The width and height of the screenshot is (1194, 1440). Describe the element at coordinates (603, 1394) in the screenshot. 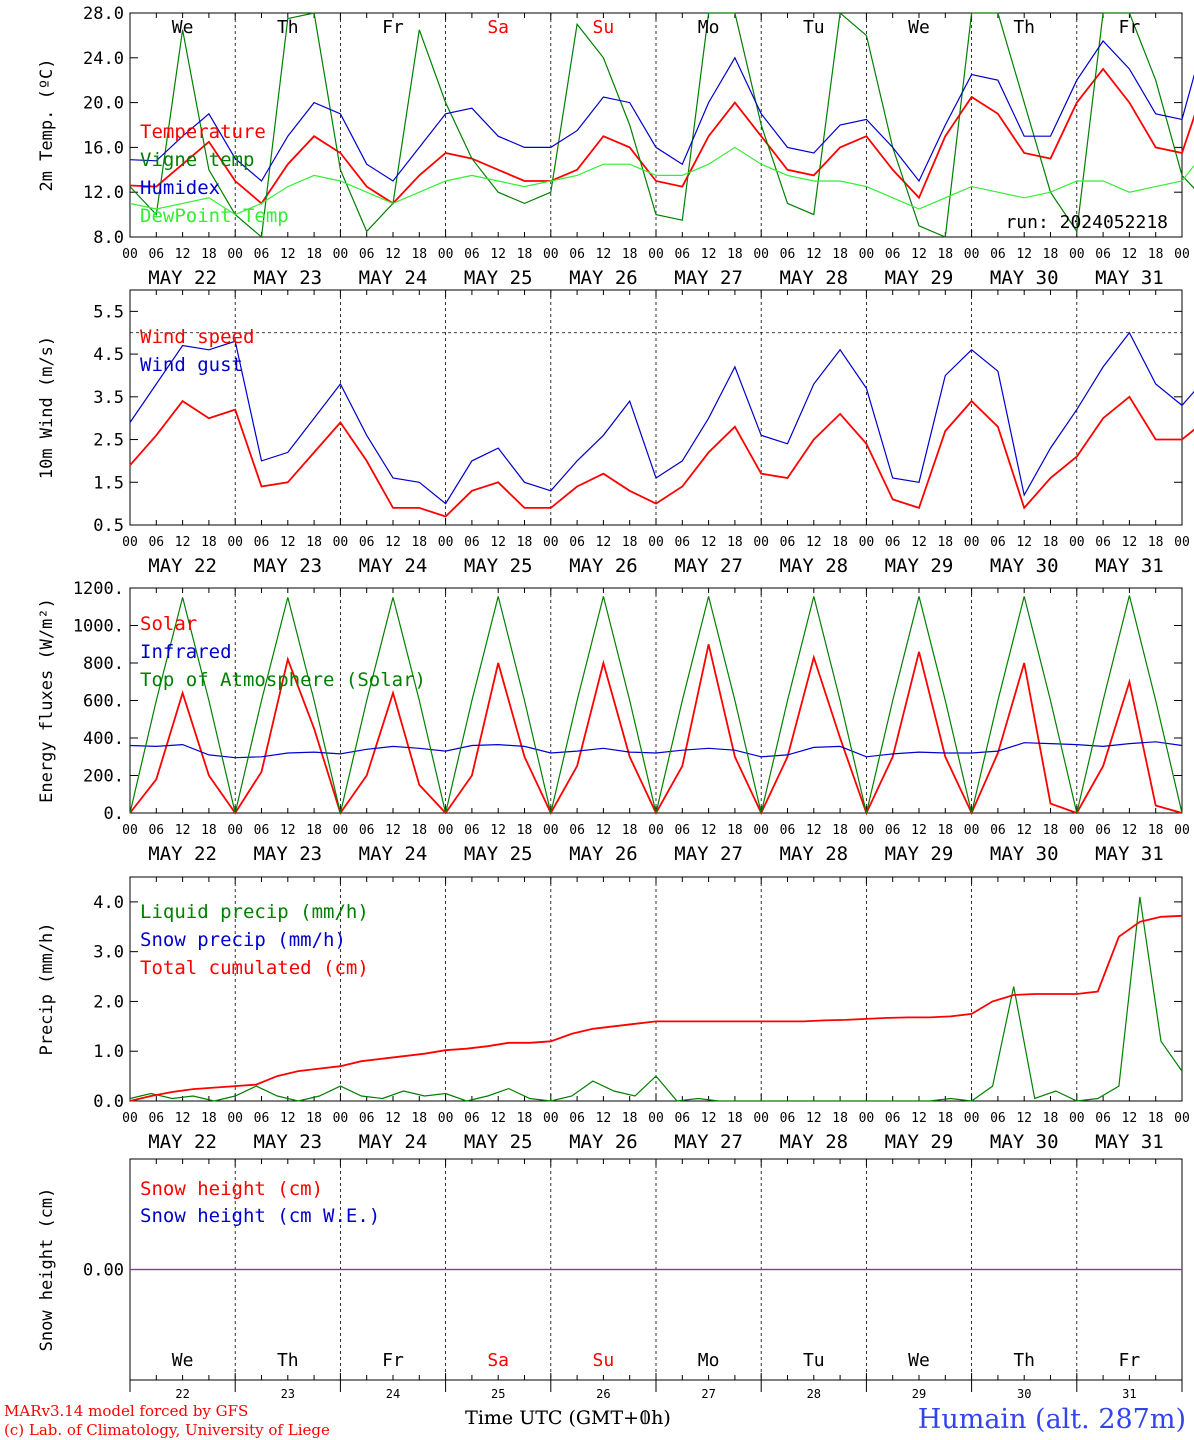

I see `day-number-label: 26` at that location.